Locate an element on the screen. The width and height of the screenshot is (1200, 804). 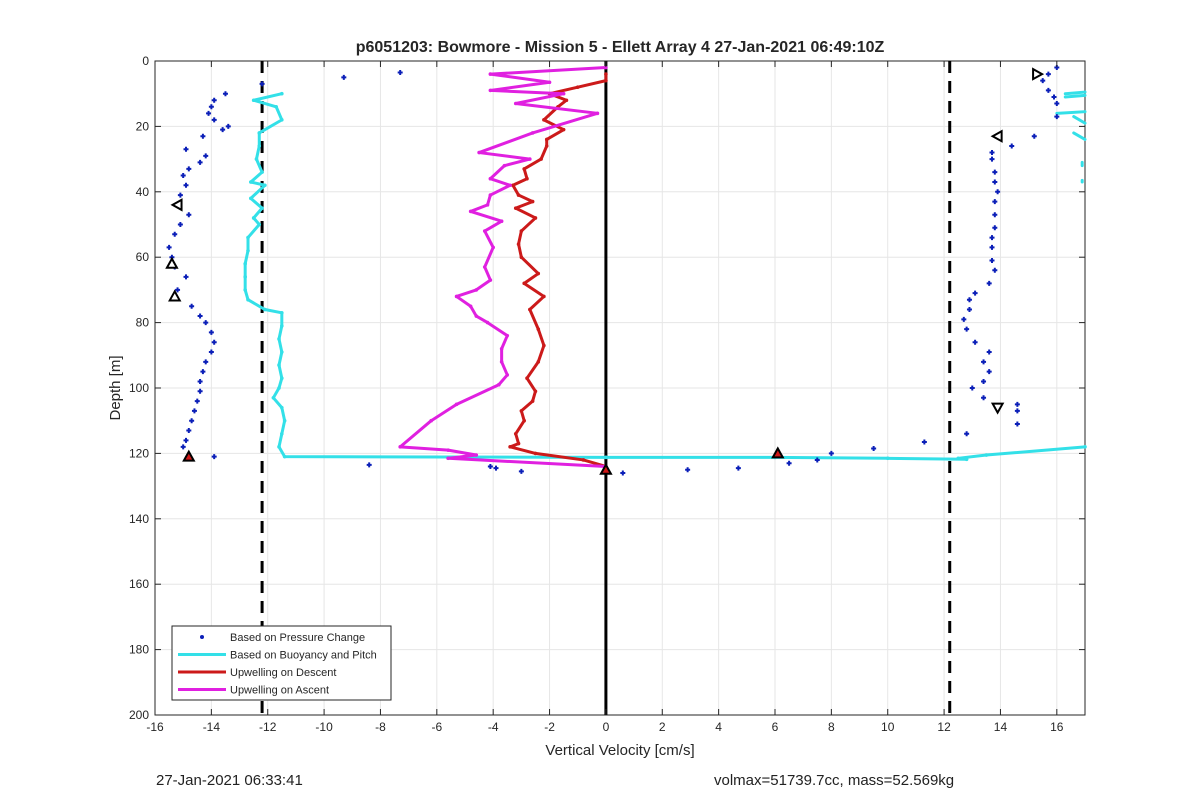
x-tick-label: -4 is located at coordinates (493, 727).